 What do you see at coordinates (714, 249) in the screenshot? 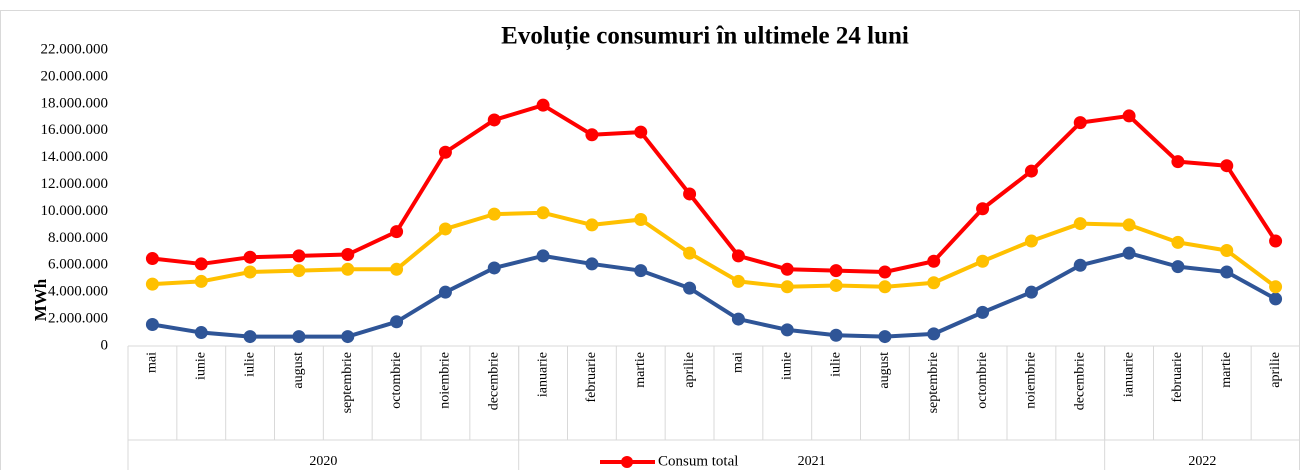
I see `series-line` at bounding box center [714, 249].